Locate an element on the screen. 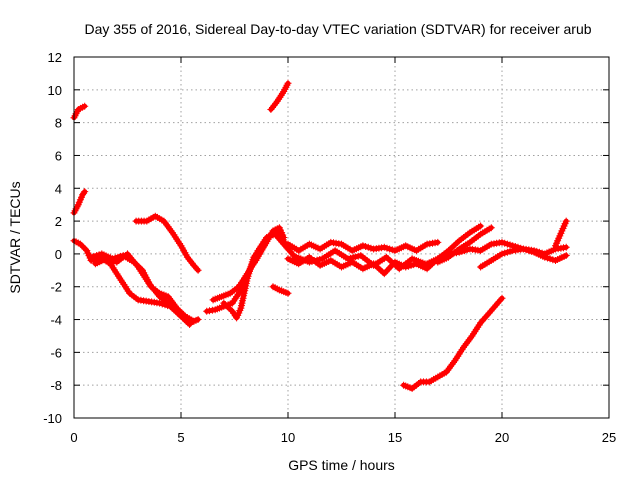  y-tick-label: 10 is located at coordinates (55, 90).